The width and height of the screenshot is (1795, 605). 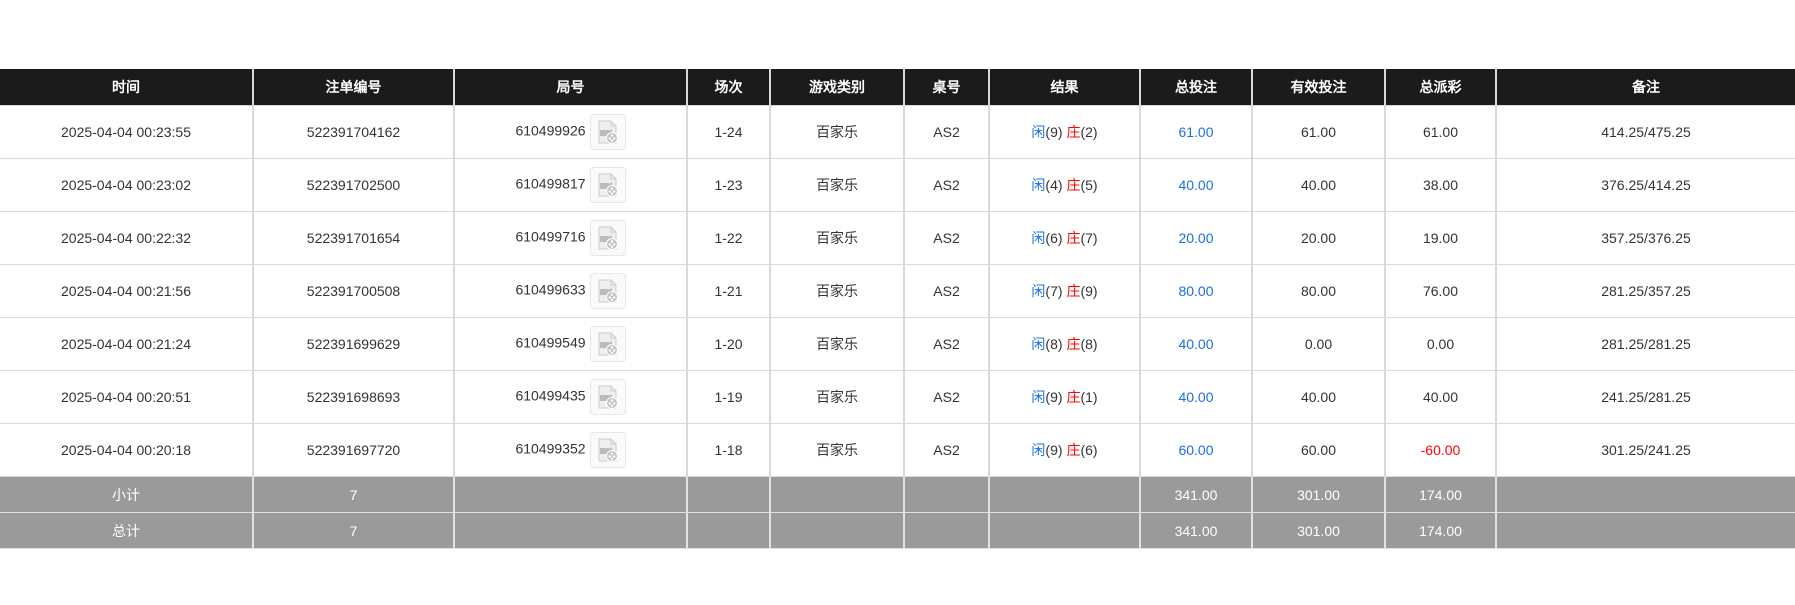 I want to click on summary-label: 小计, so click(x=127, y=494).